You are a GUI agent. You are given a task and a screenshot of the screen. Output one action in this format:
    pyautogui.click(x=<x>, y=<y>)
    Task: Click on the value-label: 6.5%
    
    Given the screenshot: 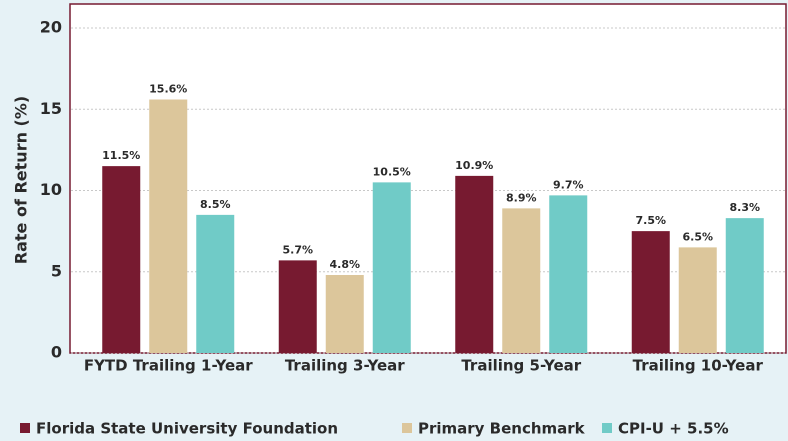 What is the action you would take?
    pyautogui.click(x=697, y=236)
    